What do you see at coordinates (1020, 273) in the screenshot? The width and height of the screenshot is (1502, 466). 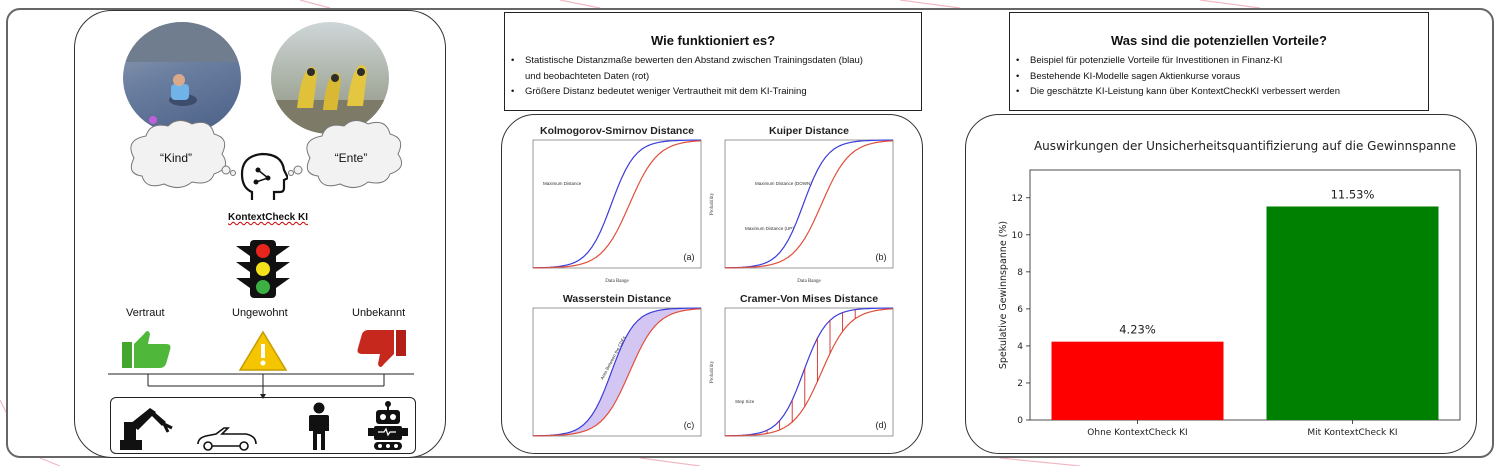 I see `y-tick-label: 8` at bounding box center [1020, 273].